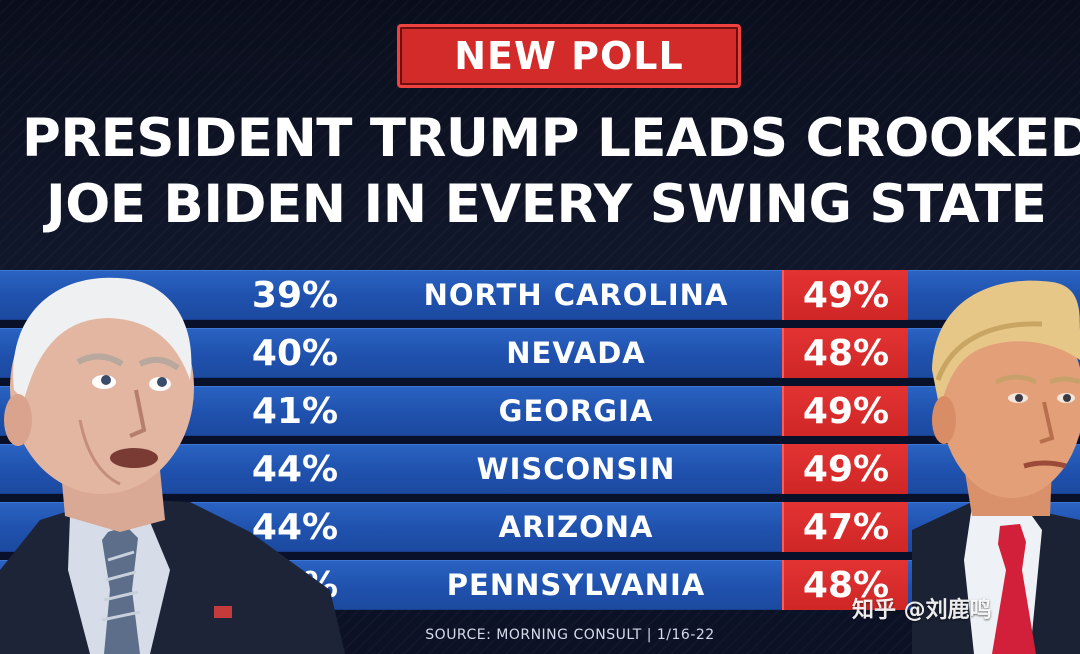 This screenshot has width=1080, height=654. What do you see at coordinates (576, 353) in the screenshot?
I see `state-name: NEVADA` at bounding box center [576, 353].